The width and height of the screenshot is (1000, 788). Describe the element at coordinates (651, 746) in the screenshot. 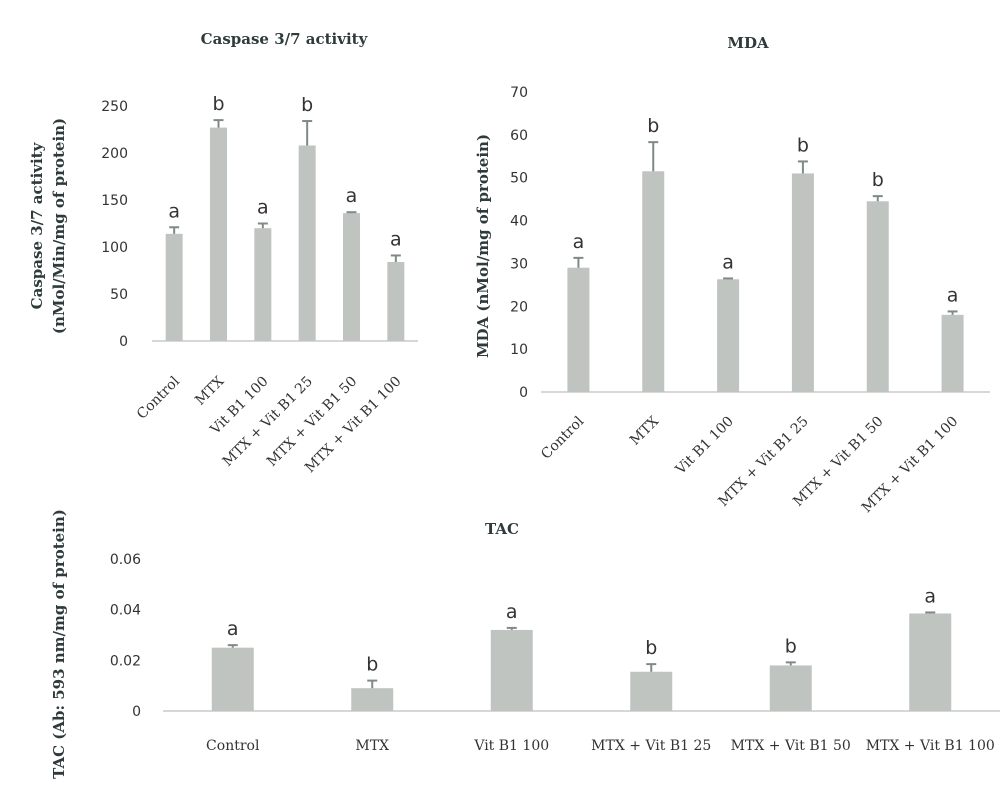

I see `tac-x-tick-label: MTX + Vit B1 25` at that location.